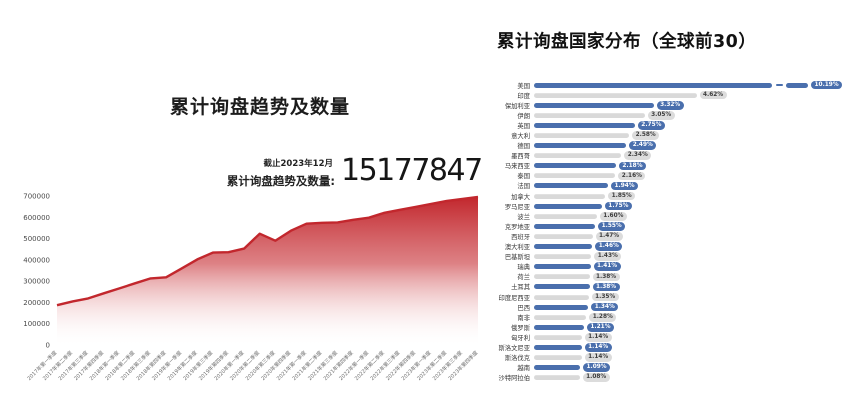 The height and width of the screenshot is (411, 852). I want to click on country-bar-row: 加拿大 1.85%, so click(673, 196).